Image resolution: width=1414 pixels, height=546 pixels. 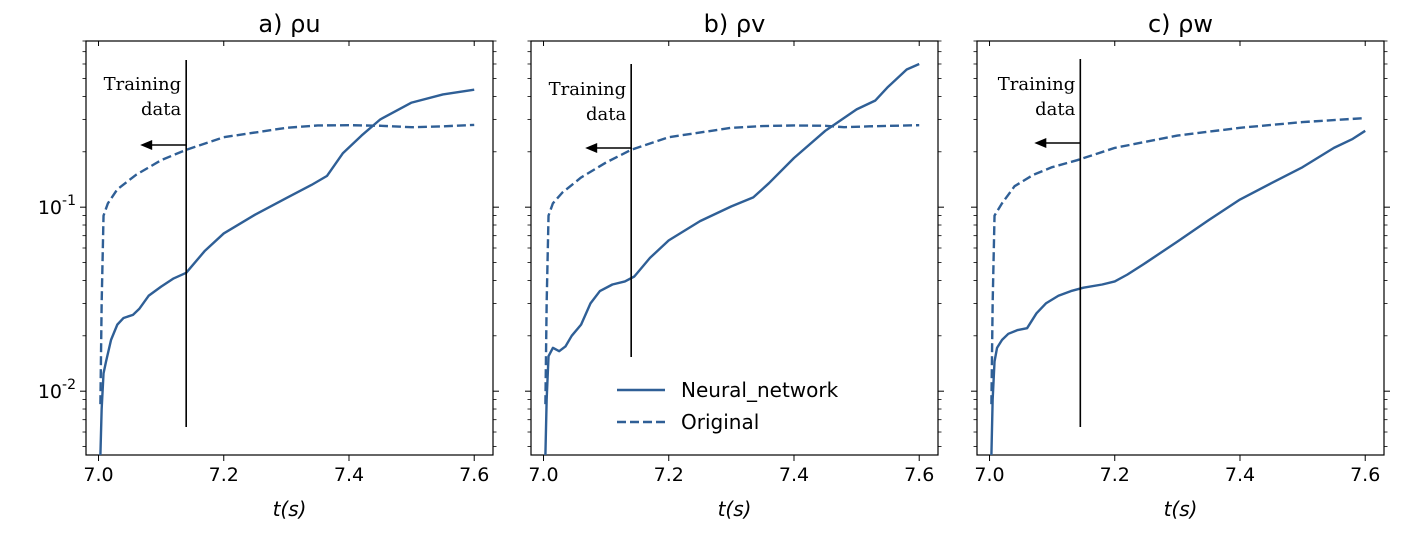 I want to click on legend: Neural_network Original, so click(x=728, y=406).